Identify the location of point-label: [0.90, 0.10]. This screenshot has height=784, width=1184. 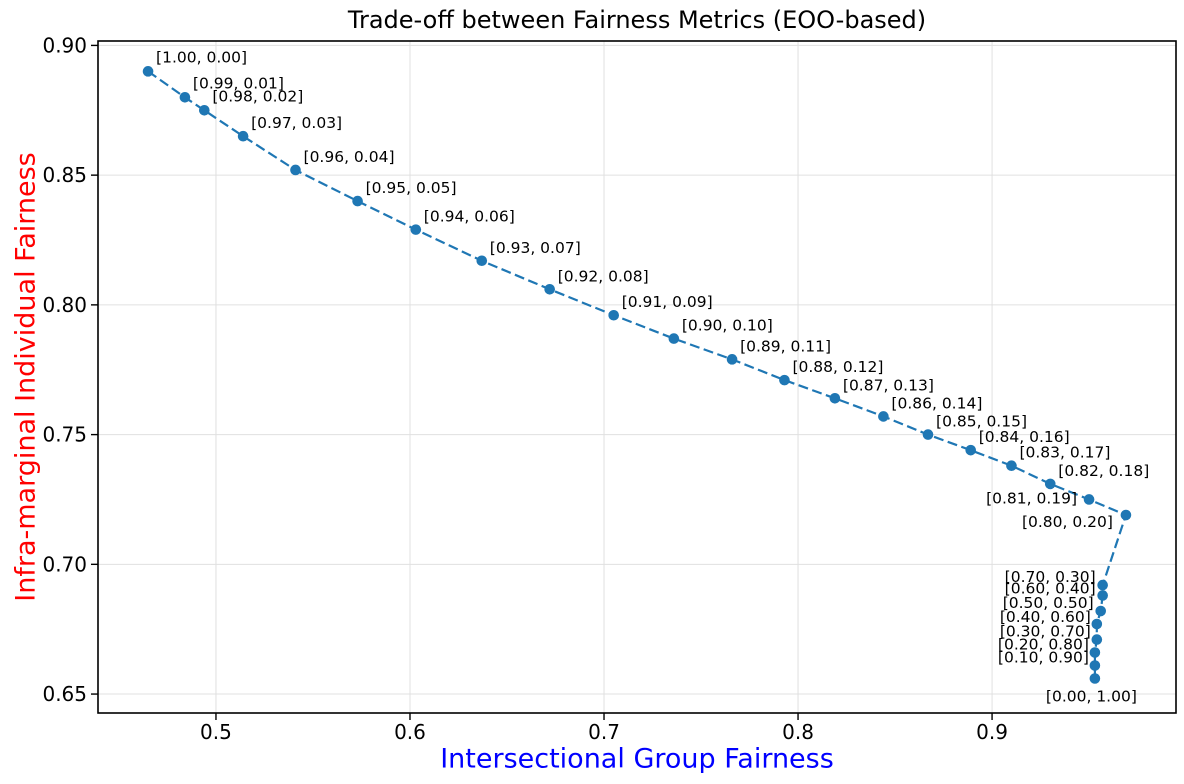
(727, 326).